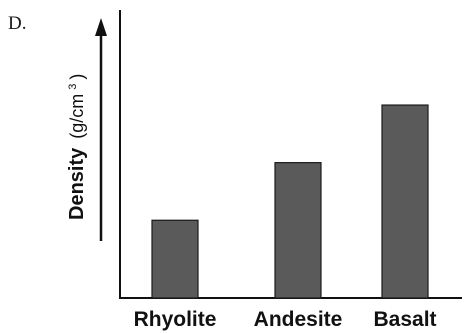 The image size is (469, 333). What do you see at coordinates (298, 230) in the screenshot?
I see `bar-andesite` at bounding box center [298, 230].